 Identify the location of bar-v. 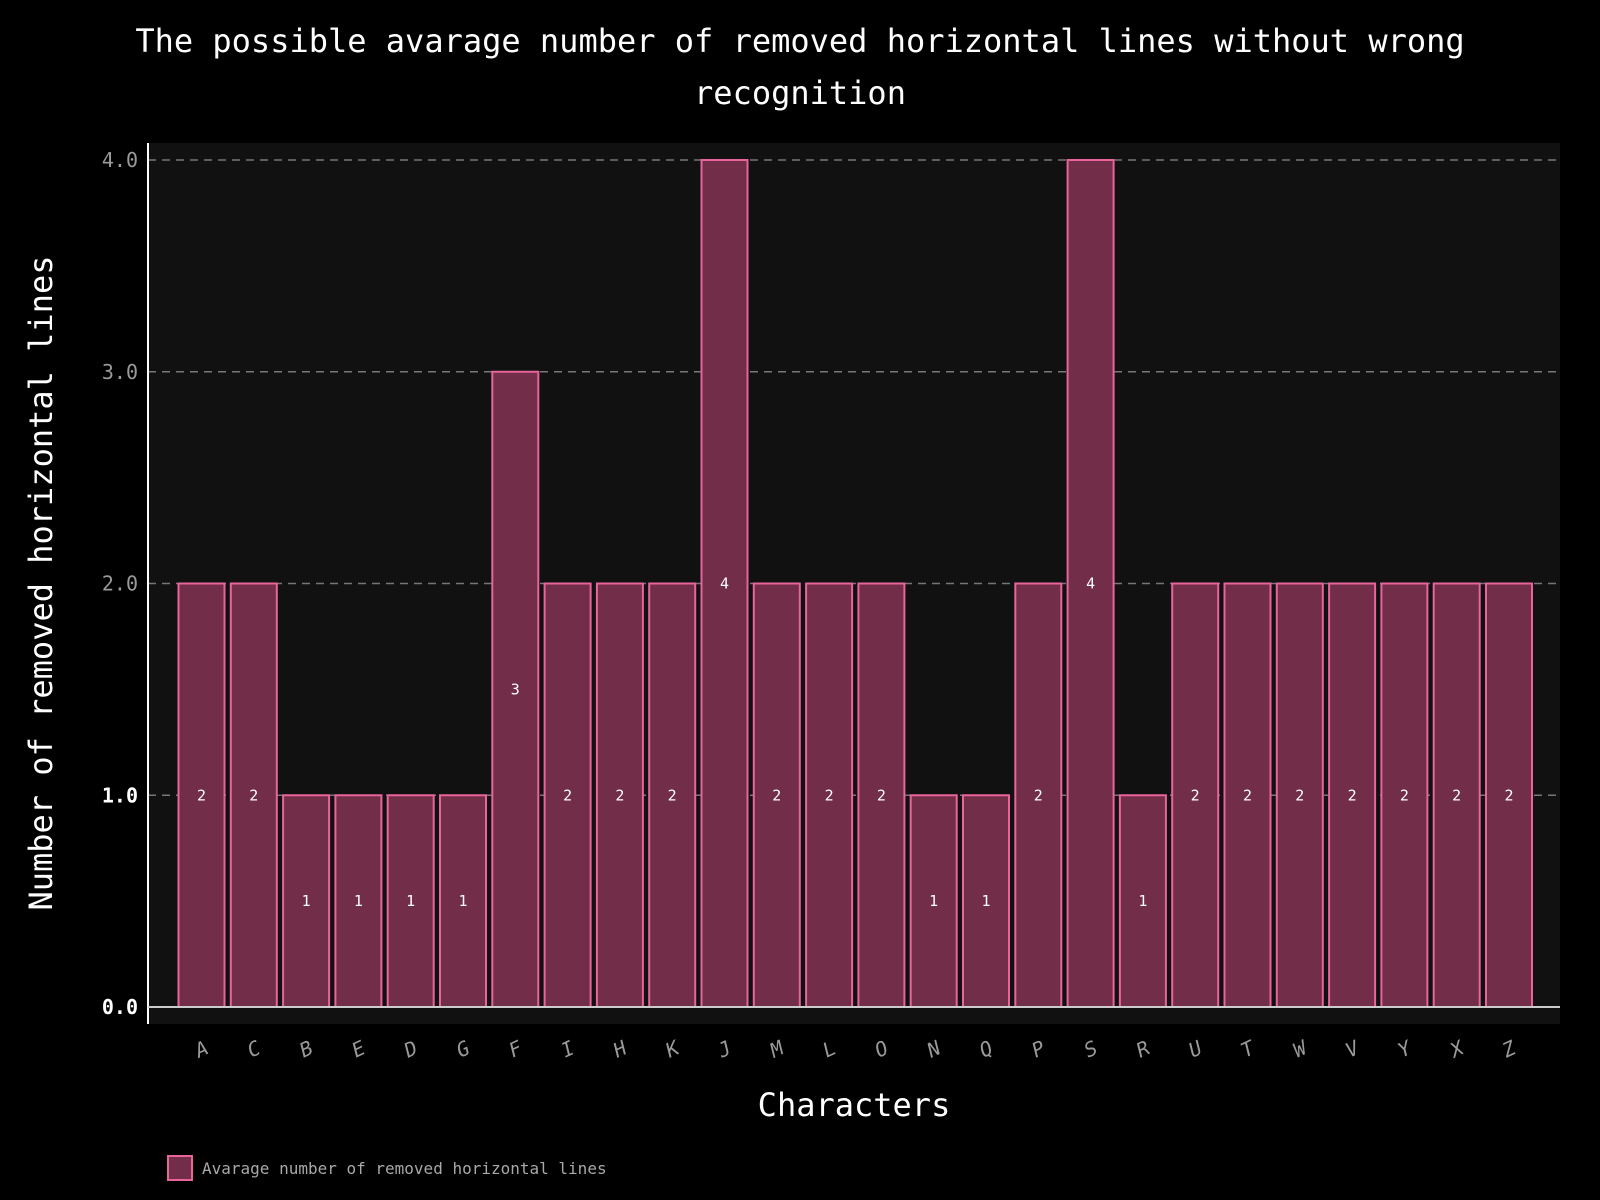
(1352, 795).